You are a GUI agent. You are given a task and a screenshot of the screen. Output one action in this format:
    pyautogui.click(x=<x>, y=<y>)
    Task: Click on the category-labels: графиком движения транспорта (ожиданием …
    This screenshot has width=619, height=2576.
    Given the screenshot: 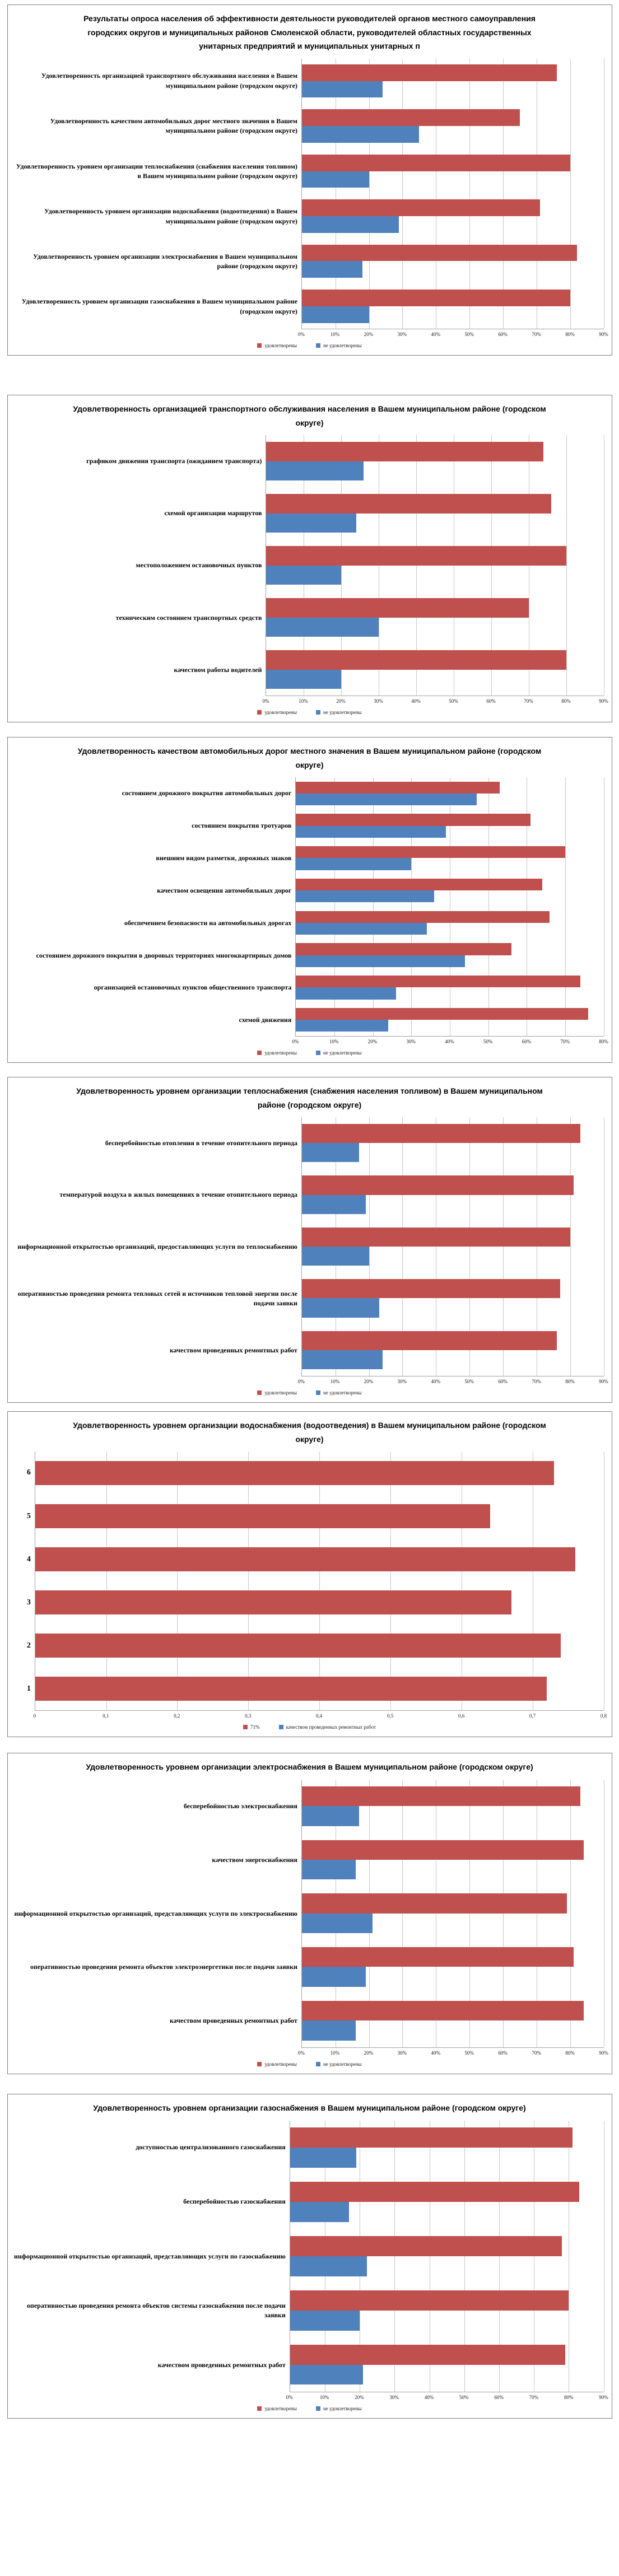 What is the action you would take?
    pyautogui.click(x=138, y=566)
    